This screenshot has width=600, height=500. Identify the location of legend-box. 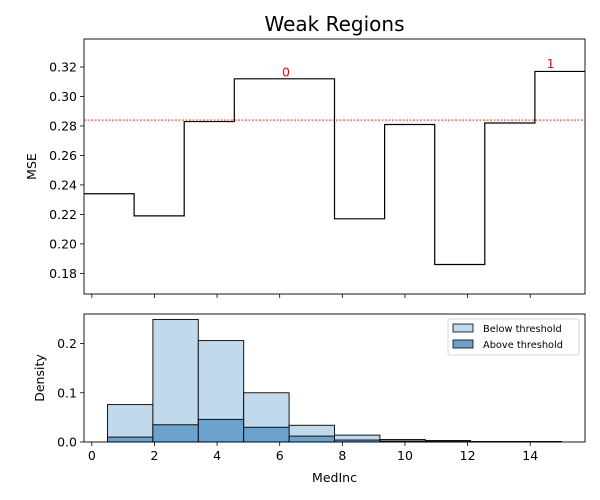
(513, 337).